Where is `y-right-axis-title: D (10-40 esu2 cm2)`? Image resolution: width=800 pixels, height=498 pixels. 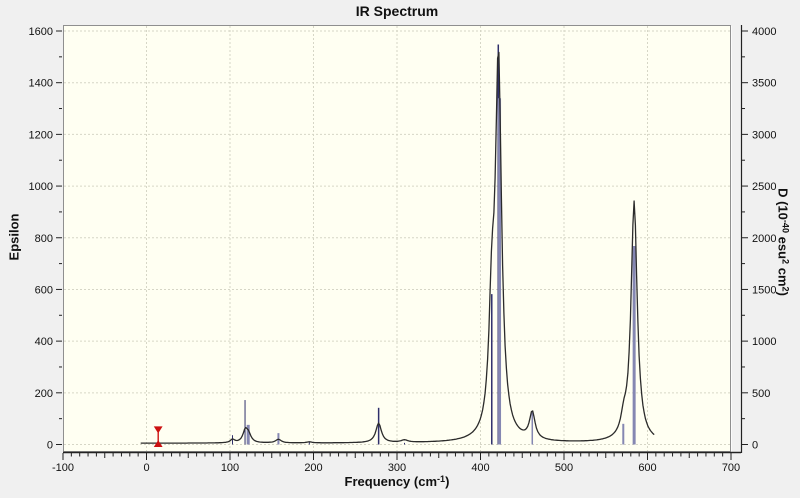 y-right-axis-title: D (10-40 esu2 cm2) is located at coordinates (783, 242).